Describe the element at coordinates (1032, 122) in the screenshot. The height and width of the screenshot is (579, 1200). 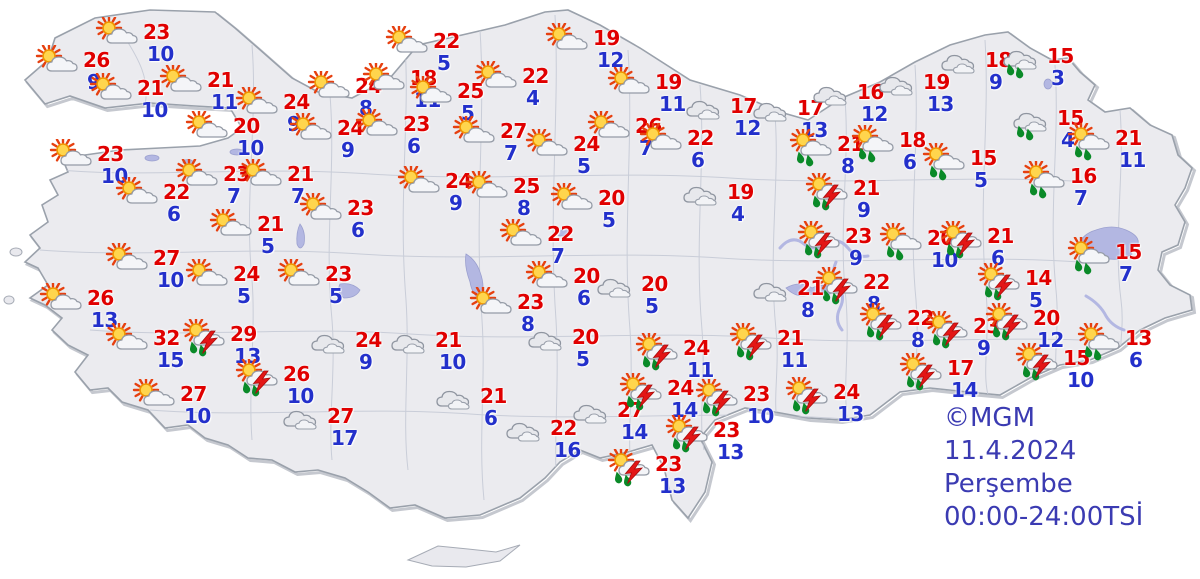
I see `rain-icon` at that location.